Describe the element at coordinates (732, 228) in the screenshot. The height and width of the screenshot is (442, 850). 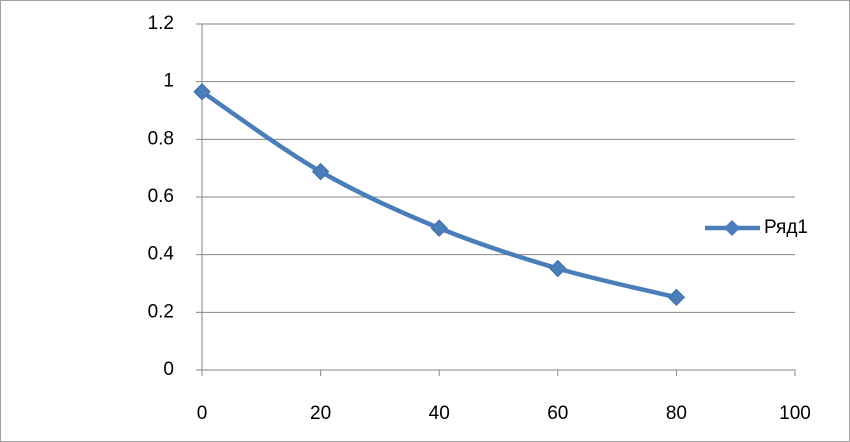
I see `legend-marker` at that location.